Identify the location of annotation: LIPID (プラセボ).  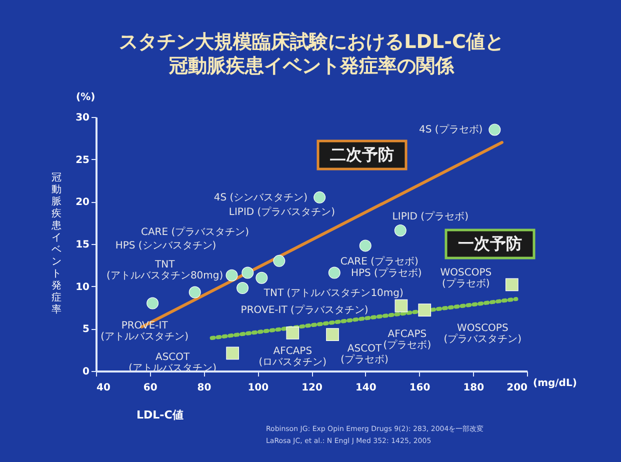
(430, 216).